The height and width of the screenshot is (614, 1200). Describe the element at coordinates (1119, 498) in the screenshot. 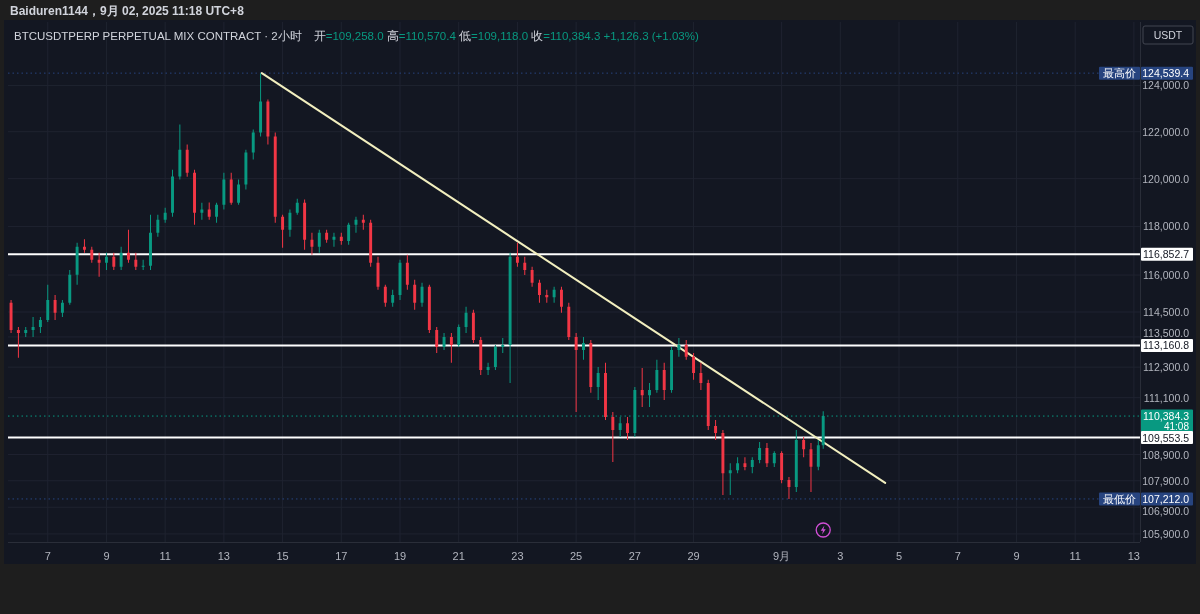

I see `annotation: 最低价` at that location.